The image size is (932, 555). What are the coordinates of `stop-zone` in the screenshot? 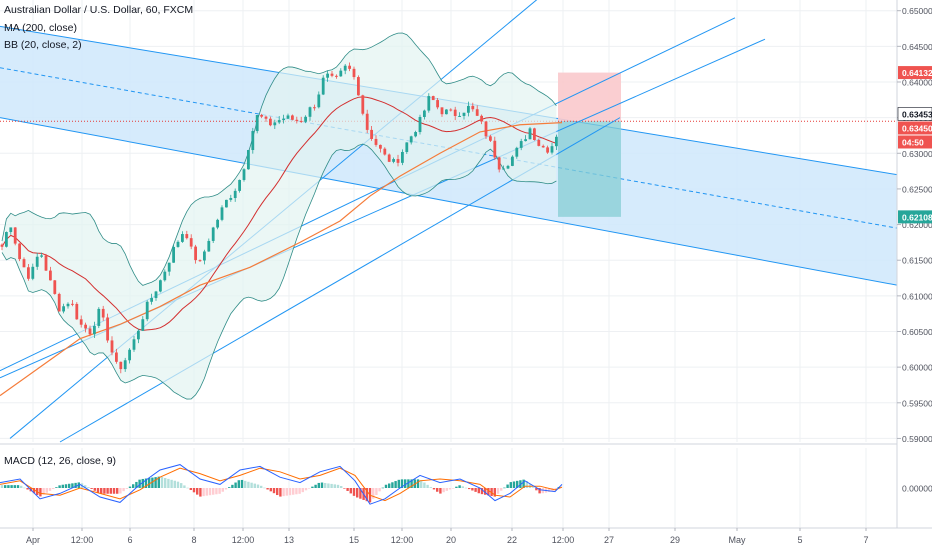 It's located at (589, 169).